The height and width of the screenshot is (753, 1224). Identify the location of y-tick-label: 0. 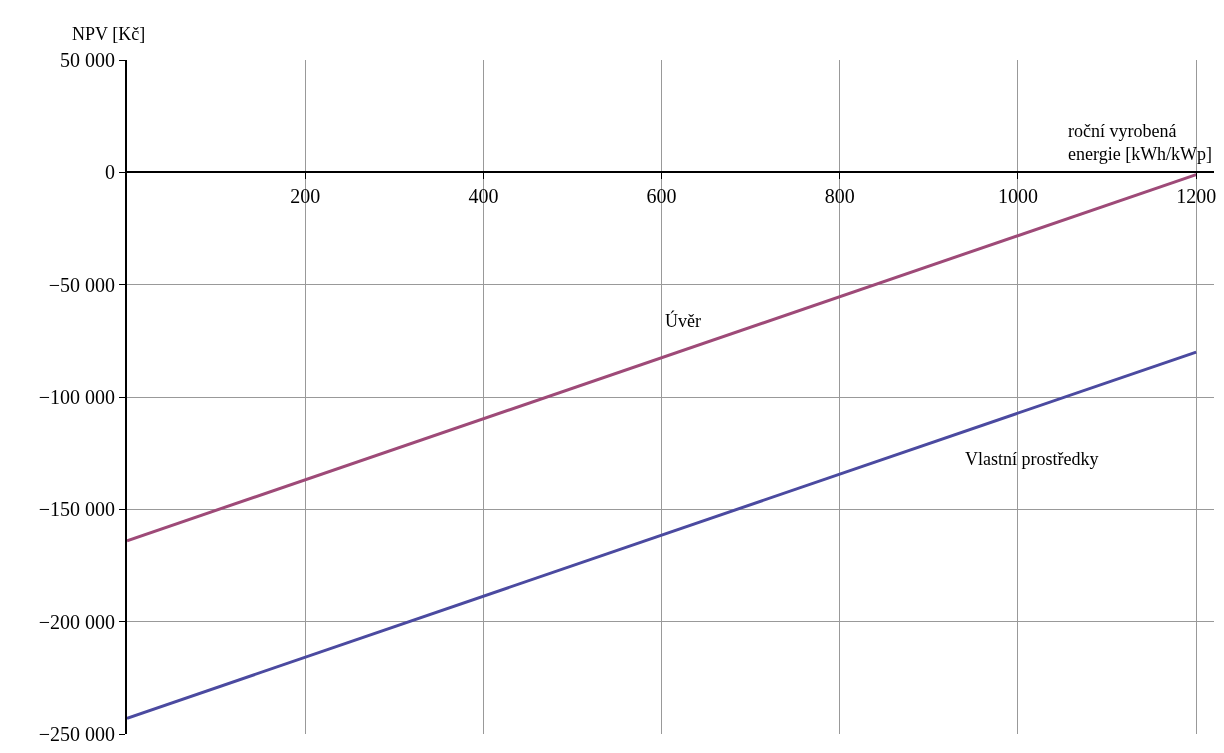
(110, 172).